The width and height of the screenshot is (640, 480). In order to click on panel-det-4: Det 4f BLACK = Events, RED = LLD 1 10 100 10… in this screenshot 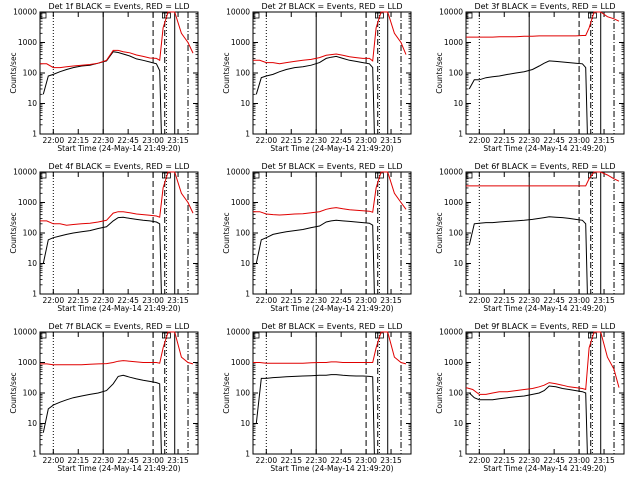, I will do `click(104, 237)`.